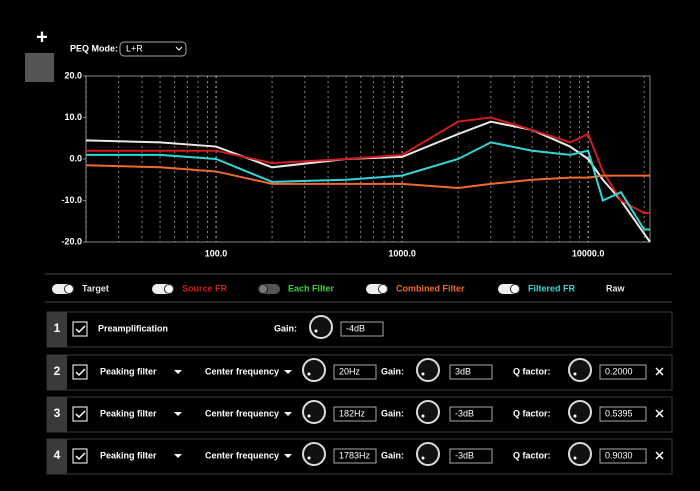 Image resolution: width=700 pixels, height=491 pixels. Describe the element at coordinates (205, 288) in the screenshot. I see `legend-label: Source FR` at that location.